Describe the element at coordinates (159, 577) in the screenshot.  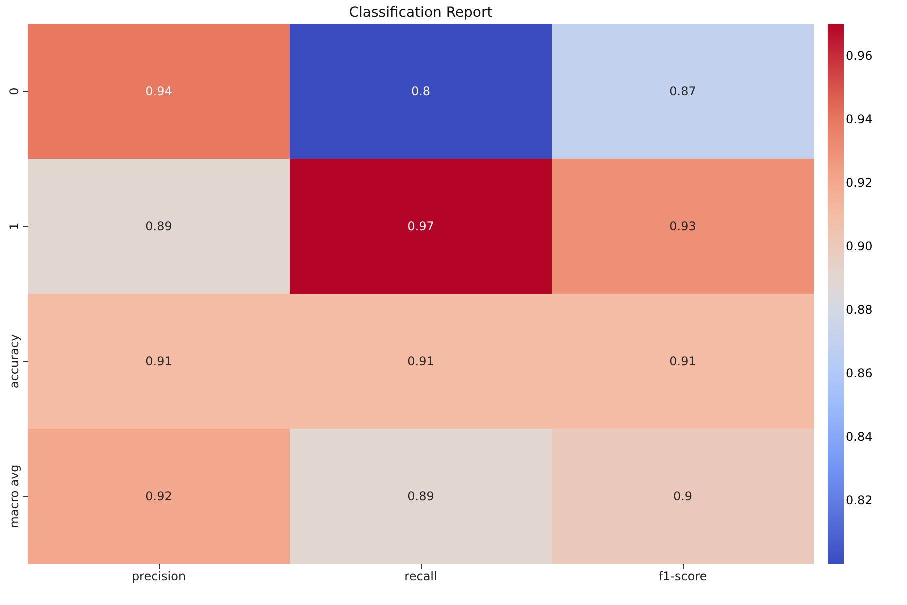
I see `x-tick-label: precision` at that location.